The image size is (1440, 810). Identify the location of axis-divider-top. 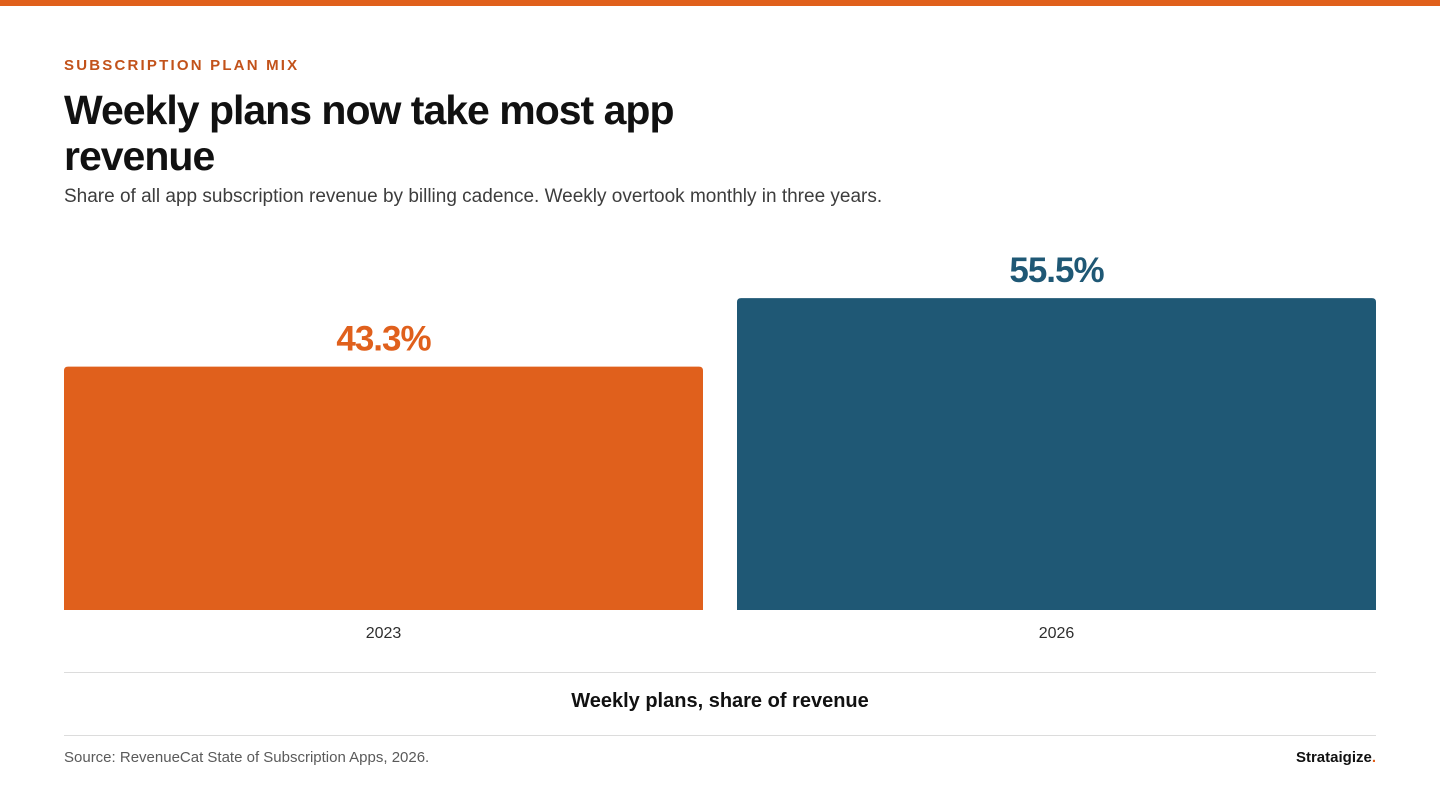
(720, 672).